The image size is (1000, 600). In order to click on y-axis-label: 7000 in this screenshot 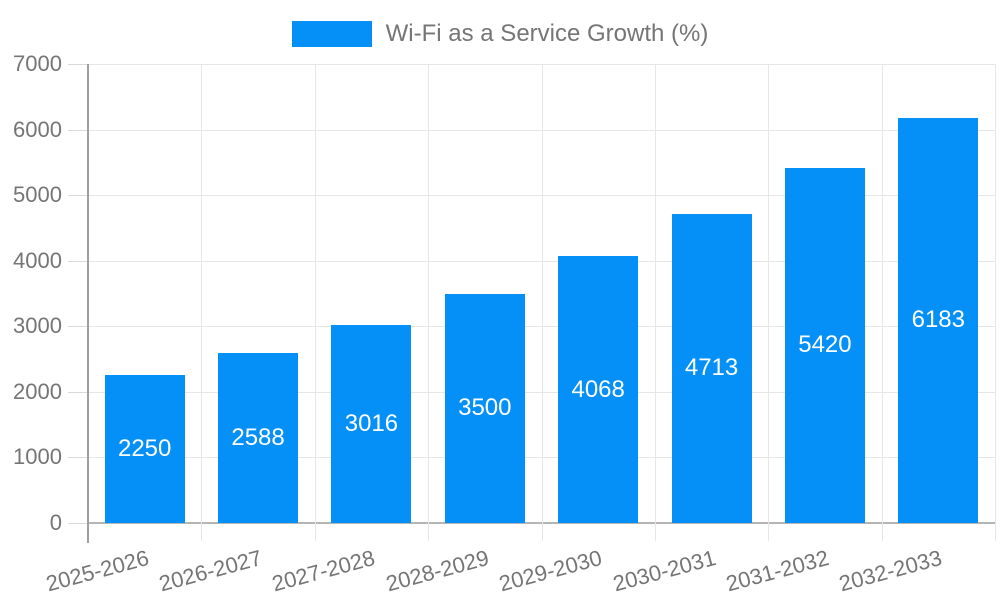, I will do `click(37, 63)`.